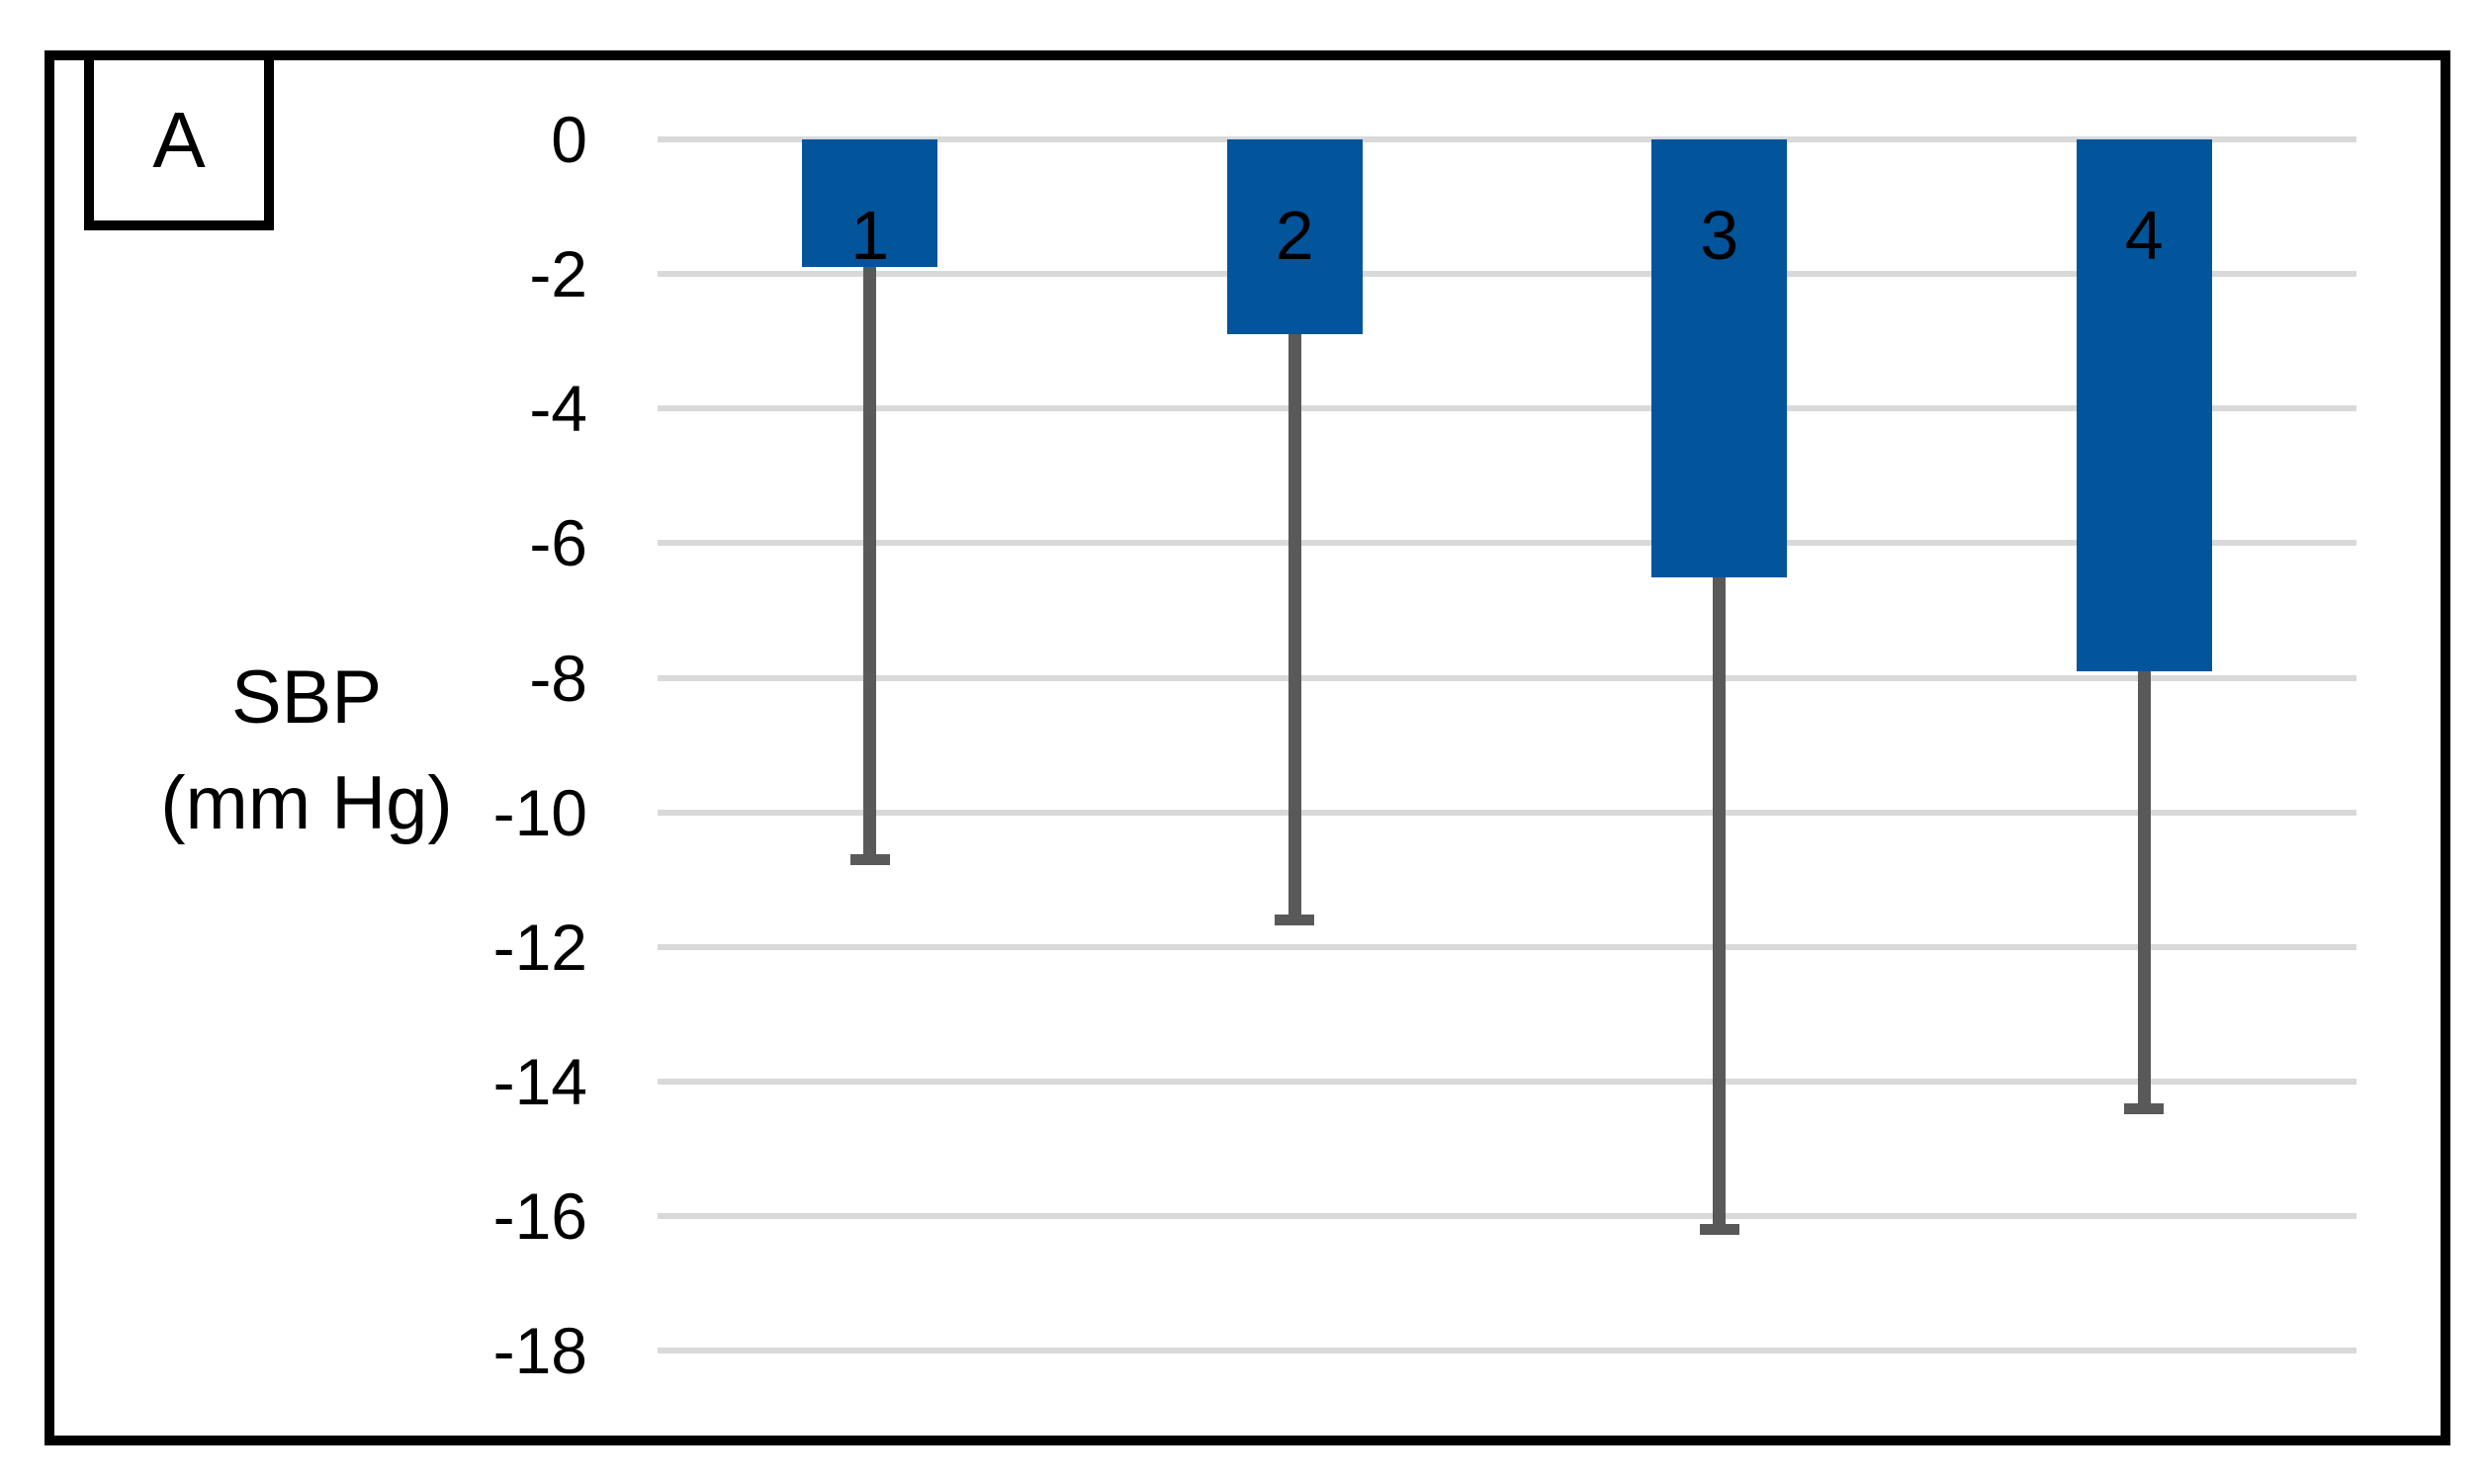  I want to click on y-tick-label--6: -6, so click(558, 543).